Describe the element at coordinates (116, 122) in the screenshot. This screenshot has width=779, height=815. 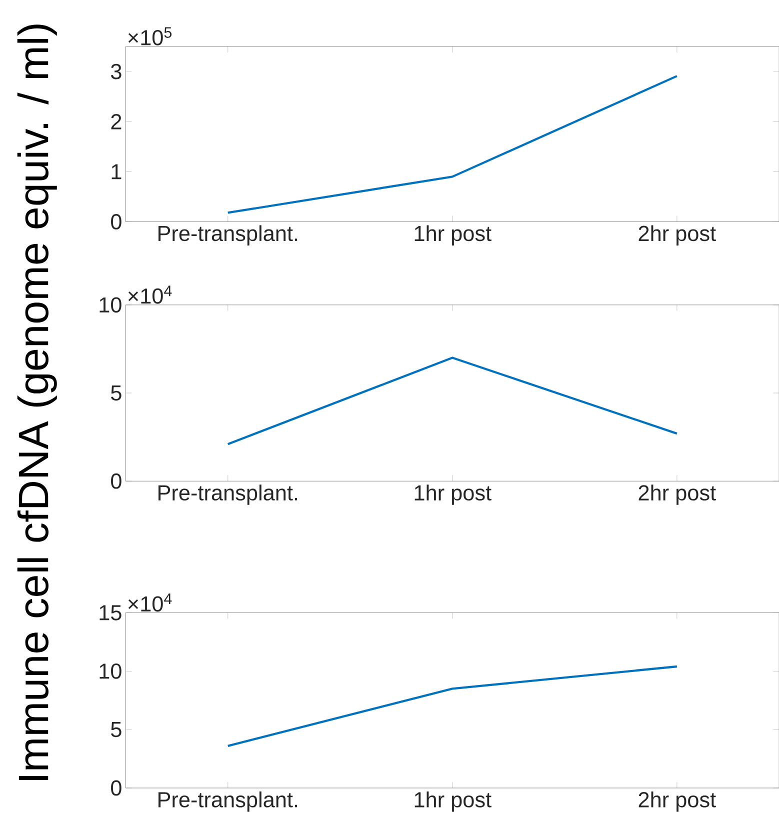
I see `y-tick-label: 2` at that location.